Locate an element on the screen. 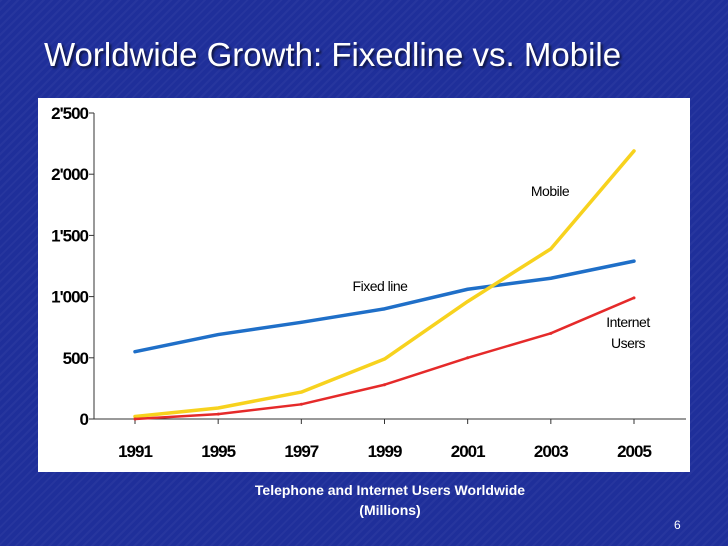  y-tick-label: 500 is located at coordinates (76, 358).